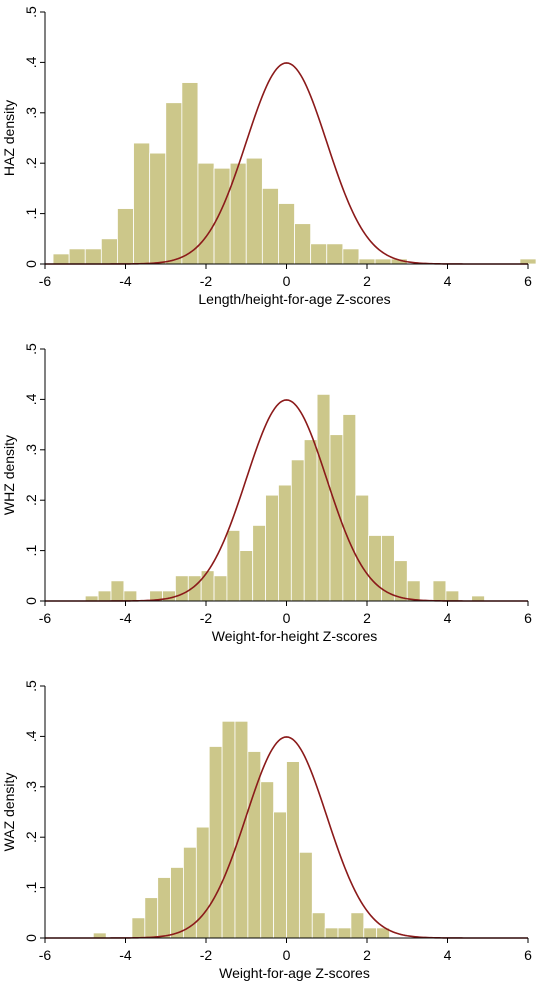  What do you see at coordinates (9, 475) in the screenshot?
I see `y-axis-title: WHZ density` at bounding box center [9, 475].